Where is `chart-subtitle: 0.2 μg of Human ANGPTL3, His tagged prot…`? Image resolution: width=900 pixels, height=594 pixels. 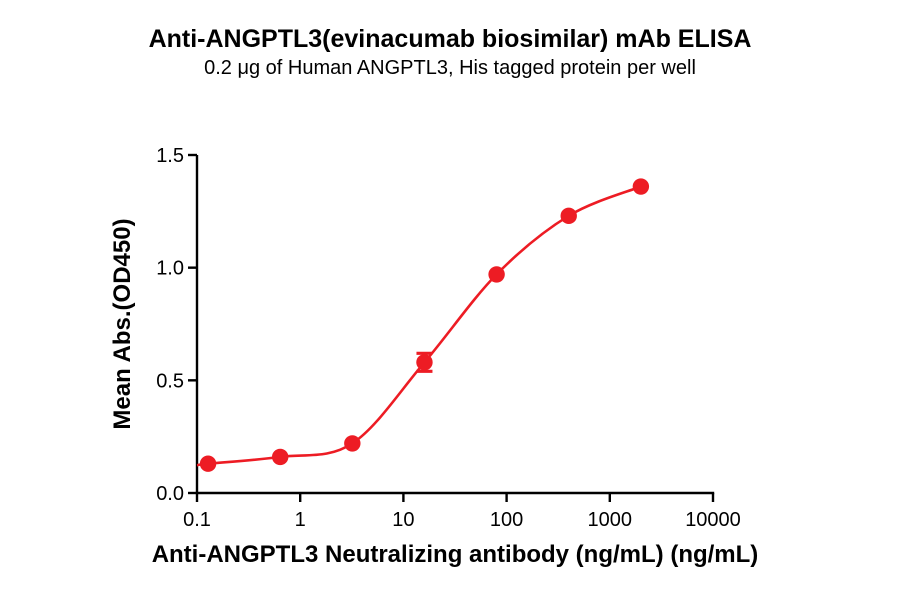
chart-subtitle: 0.2 μg of Human ANGPTL3, His tagged prot… is located at coordinates (450, 68).